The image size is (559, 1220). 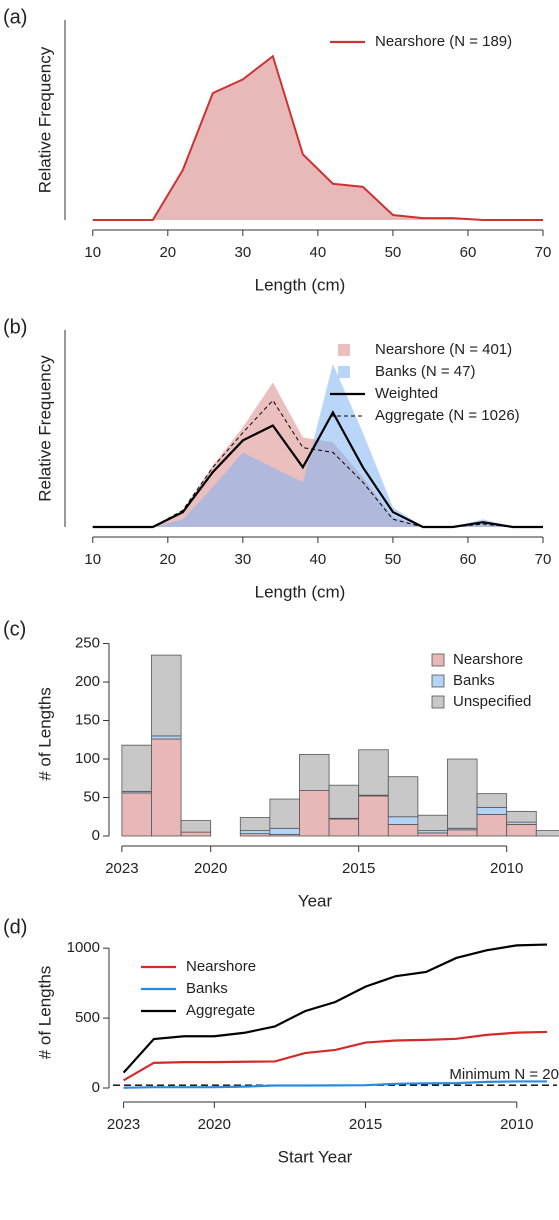 I want to click on y-tick-label: 200, so click(x=87, y=681).